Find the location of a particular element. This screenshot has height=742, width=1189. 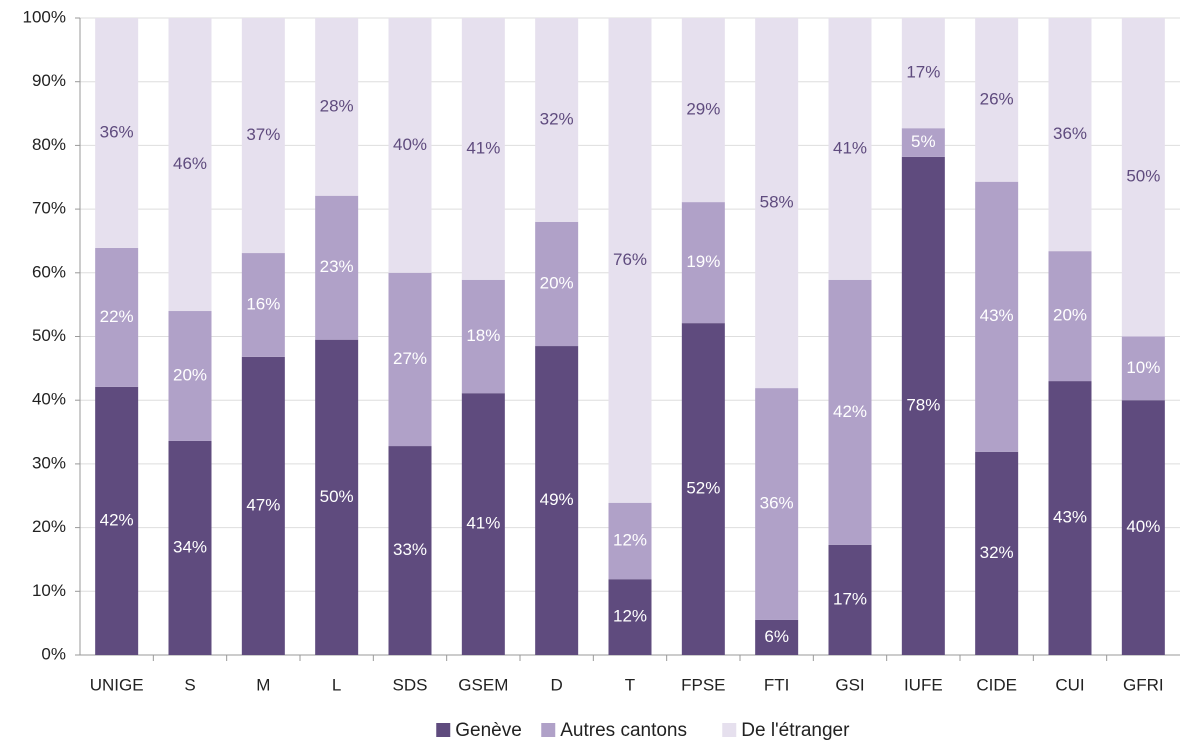

x-tick-label: GSEM is located at coordinates (483, 684).